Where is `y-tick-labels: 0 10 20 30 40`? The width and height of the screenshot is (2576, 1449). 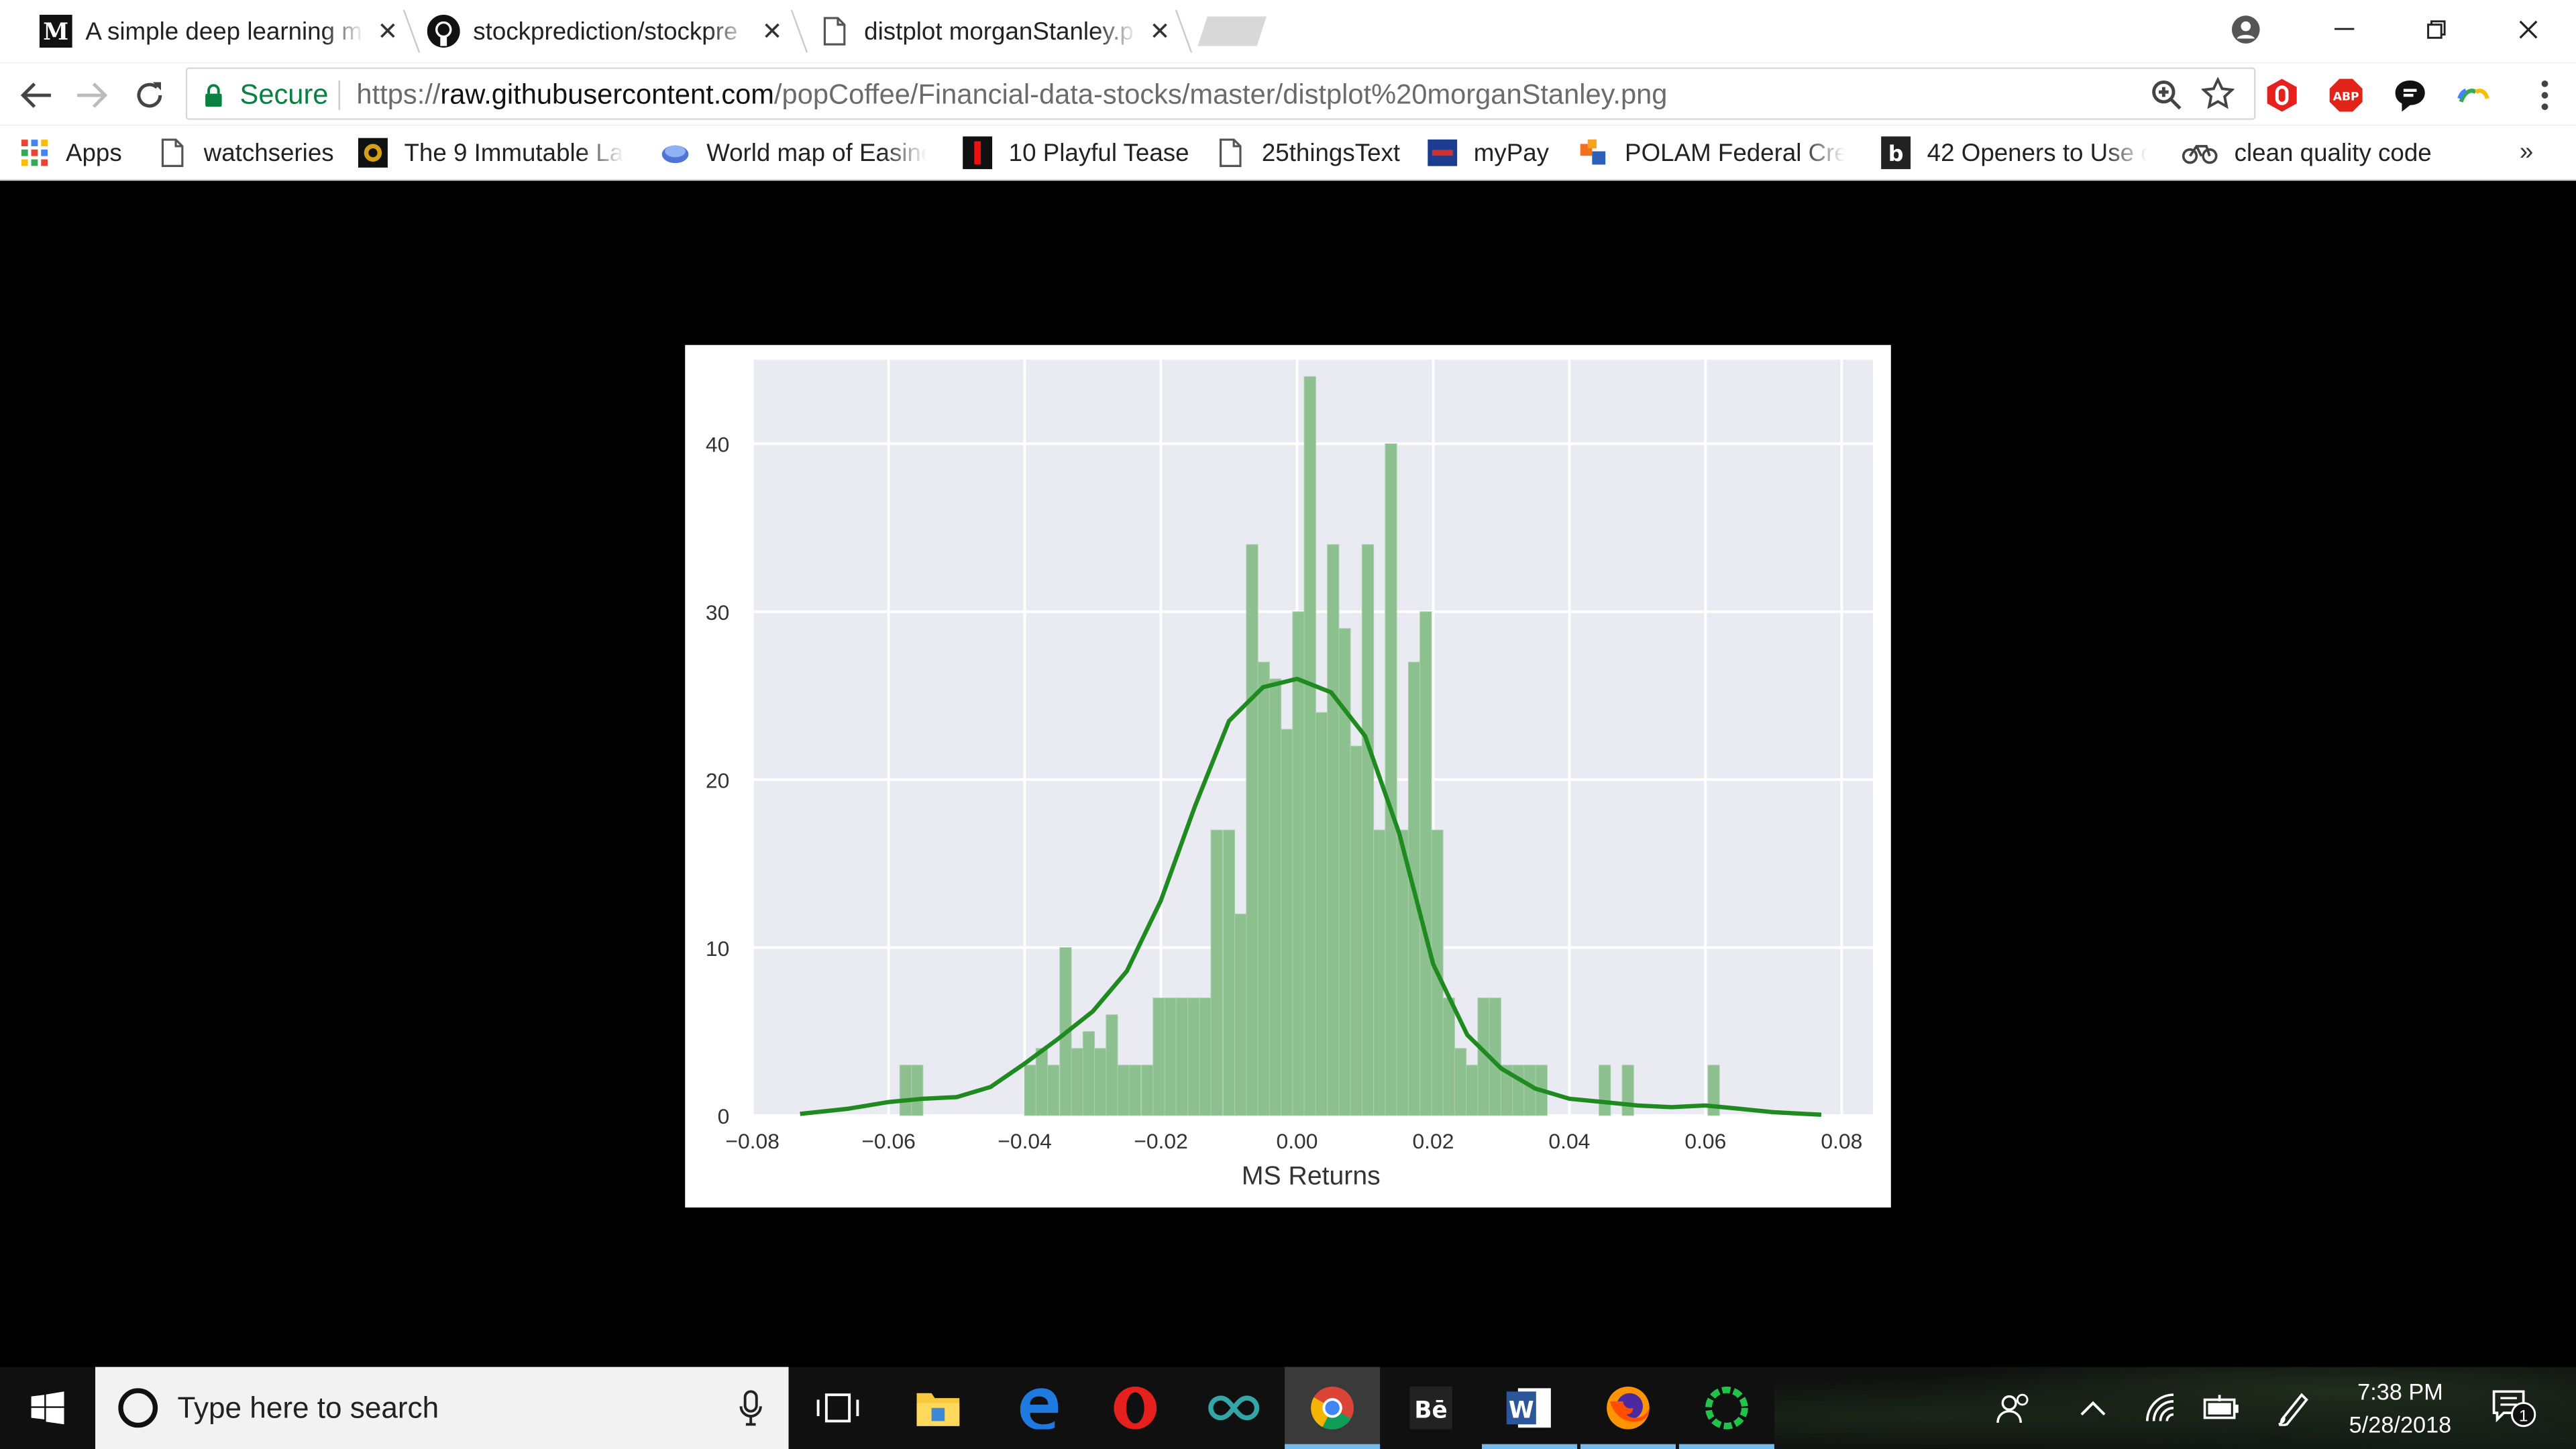
y-tick-labels: 0 10 20 30 40 is located at coordinates (717, 780).